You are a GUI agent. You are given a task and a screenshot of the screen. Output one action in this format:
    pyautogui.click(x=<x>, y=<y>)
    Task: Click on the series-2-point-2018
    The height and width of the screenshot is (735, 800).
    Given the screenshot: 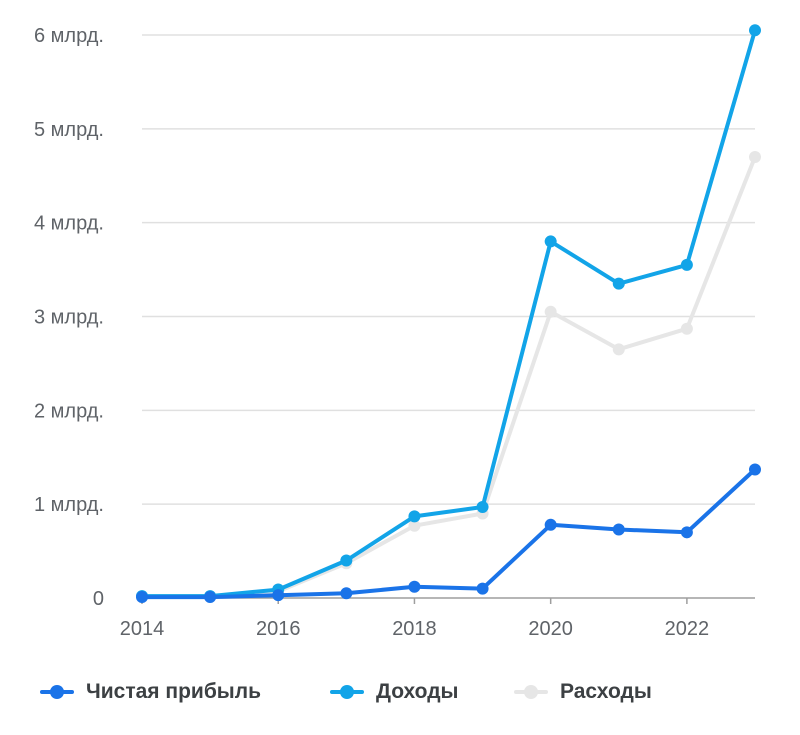 What is the action you would take?
    pyautogui.click(x=414, y=525)
    